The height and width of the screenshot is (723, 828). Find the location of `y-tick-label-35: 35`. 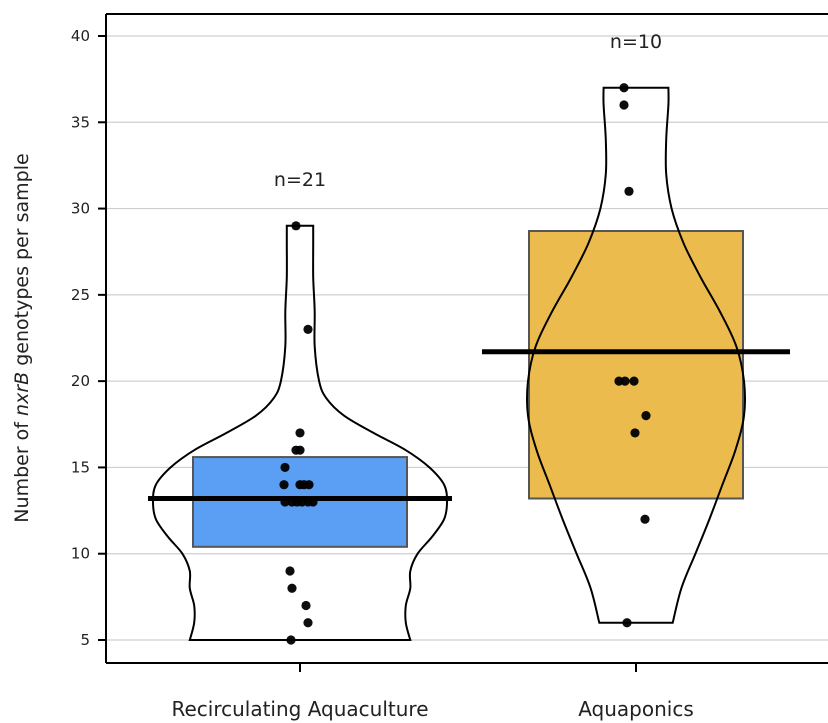

y-tick-label-35: 35 is located at coordinates (80, 122).